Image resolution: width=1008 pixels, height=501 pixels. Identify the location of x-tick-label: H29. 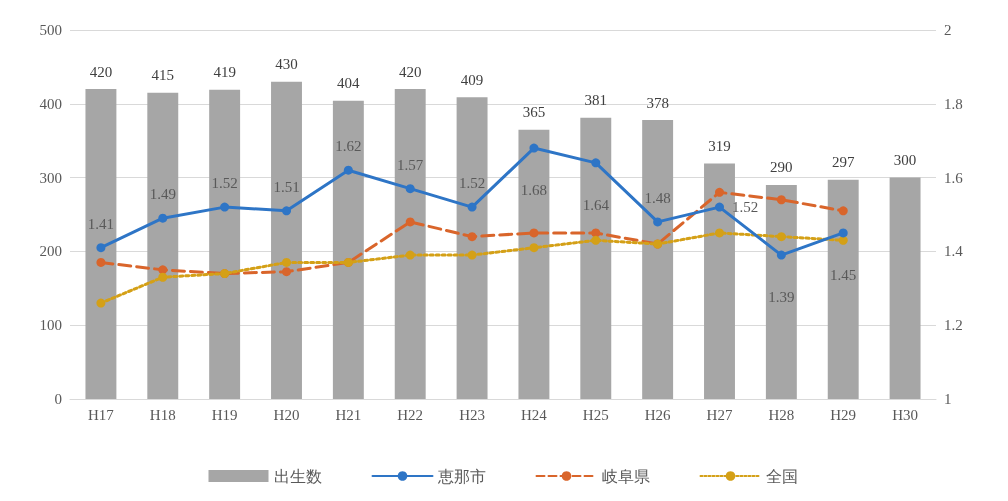
(843, 414).